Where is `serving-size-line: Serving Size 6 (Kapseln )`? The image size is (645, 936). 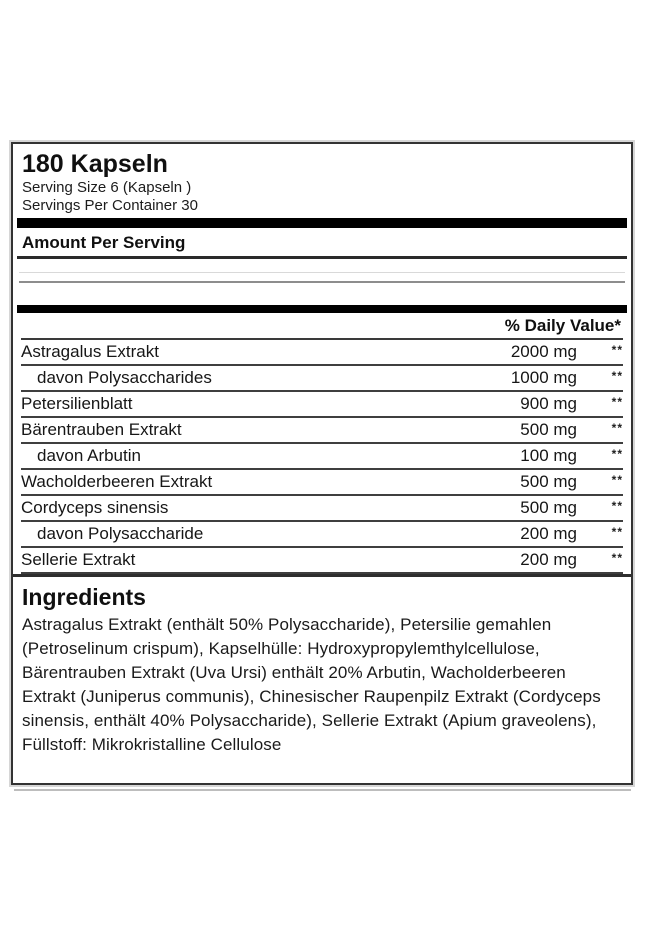
serving-size-line: Serving Size 6 (Kapseln ) is located at coordinates (107, 187).